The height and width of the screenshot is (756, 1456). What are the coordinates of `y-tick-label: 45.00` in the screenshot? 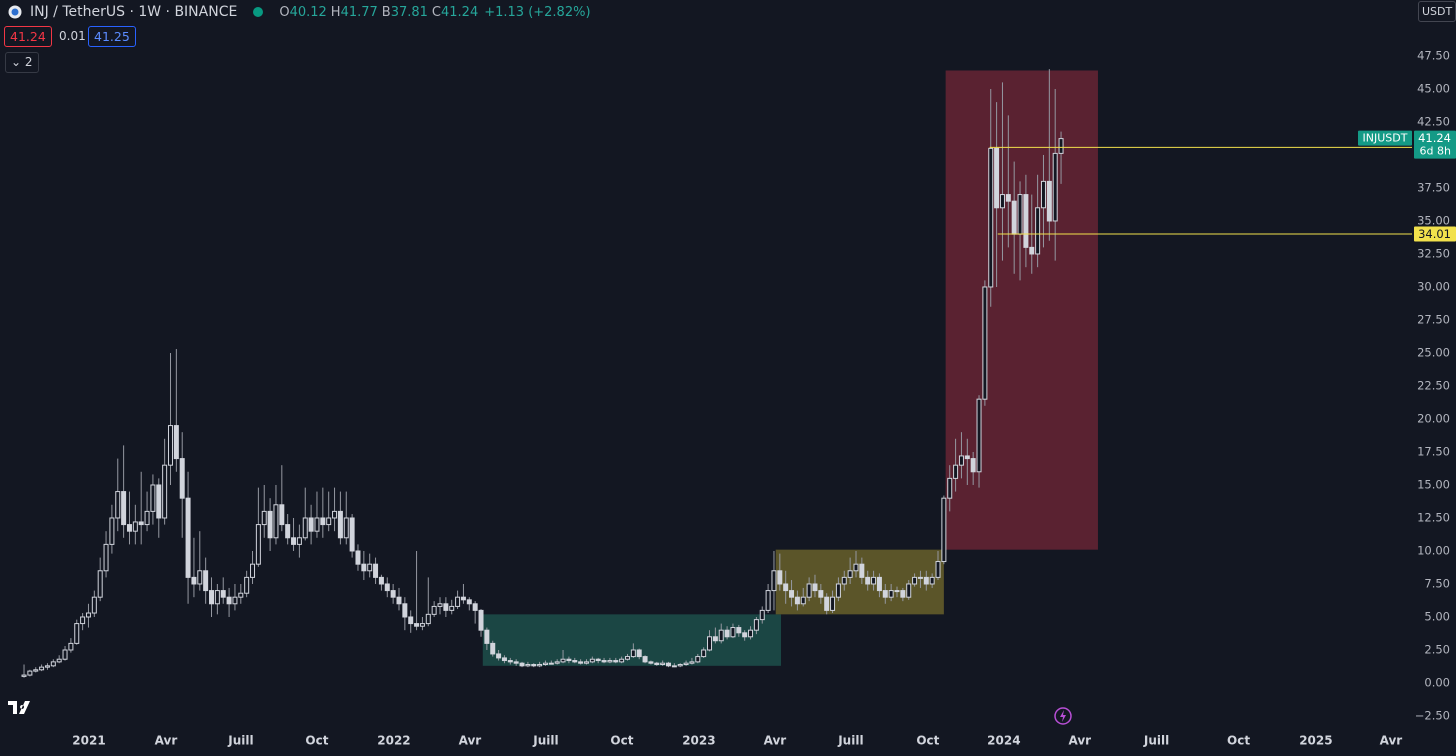 It's located at (1433, 88).